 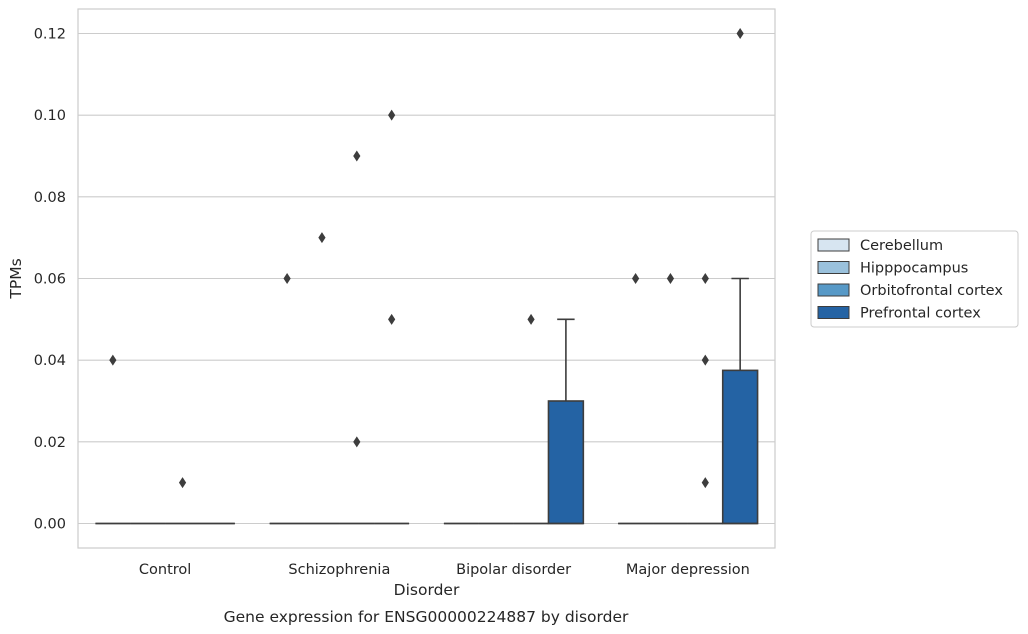 What do you see at coordinates (16, 278) in the screenshot?
I see `y-axis-label: TPMs` at bounding box center [16, 278].